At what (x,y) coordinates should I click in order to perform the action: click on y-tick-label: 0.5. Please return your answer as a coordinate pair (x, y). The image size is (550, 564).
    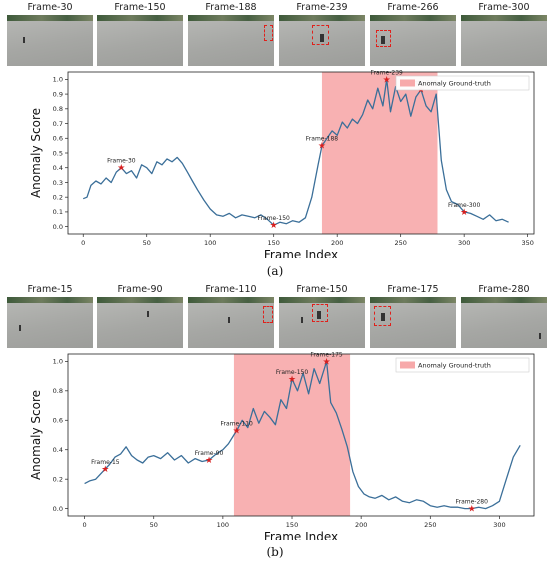
    Looking at the image, I should click on (58, 153).